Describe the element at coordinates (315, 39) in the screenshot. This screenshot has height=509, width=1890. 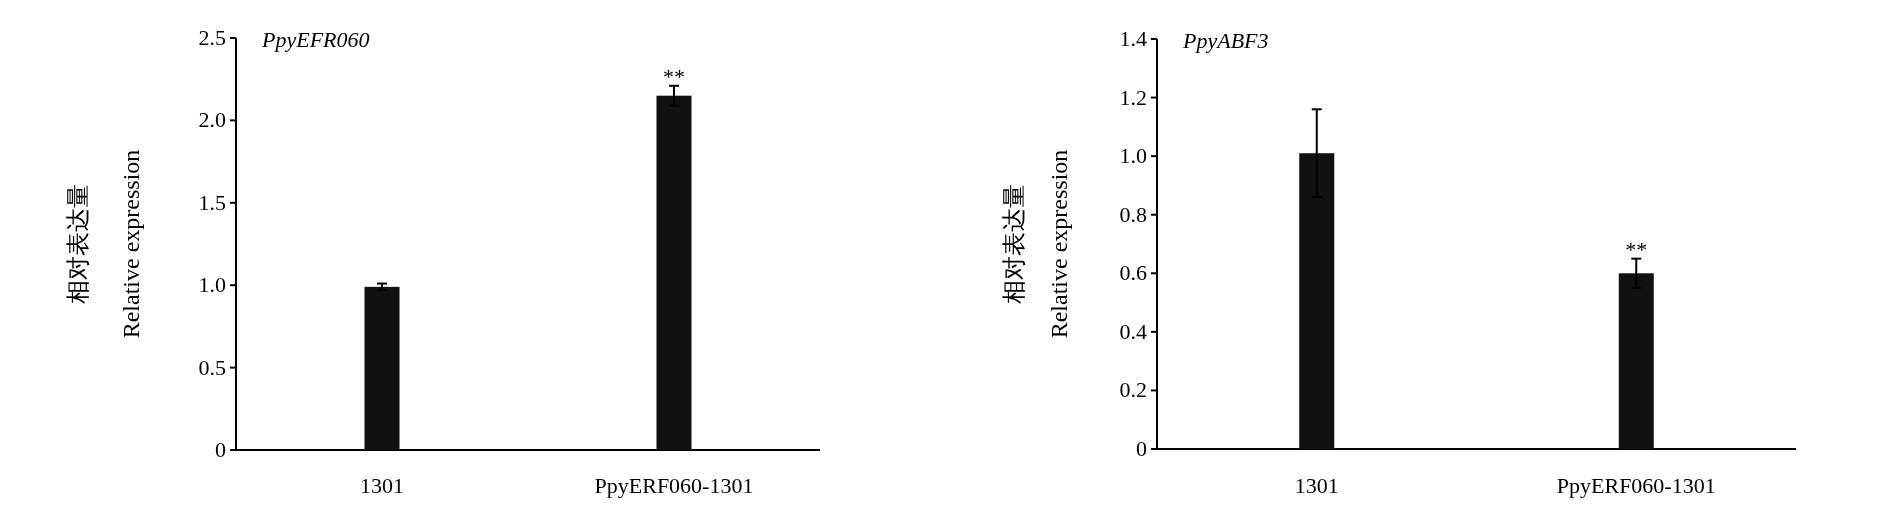
I see `chart-title: PpyEFR060` at that location.